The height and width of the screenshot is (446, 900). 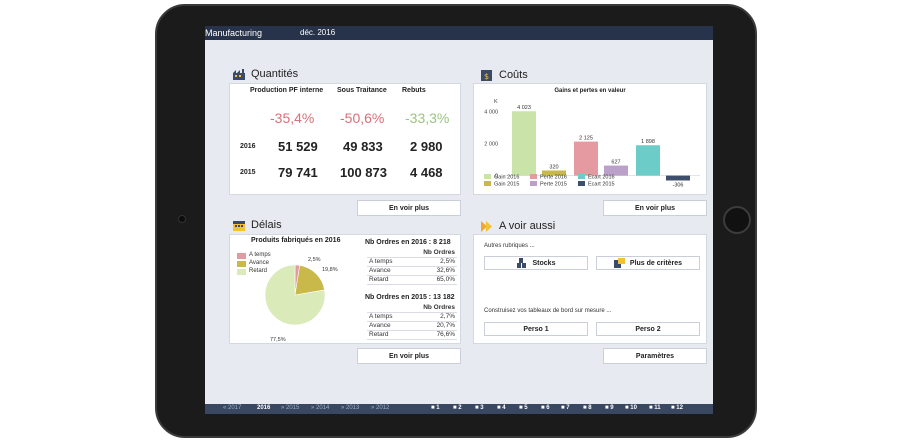 I want to click on year-link-2016: 2016, so click(x=264, y=408).